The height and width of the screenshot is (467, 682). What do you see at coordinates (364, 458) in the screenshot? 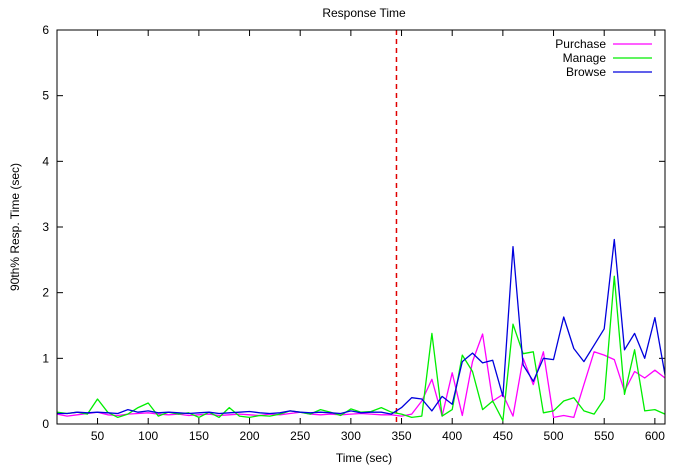
I see `x-axis-label: Time (sec)` at bounding box center [364, 458].